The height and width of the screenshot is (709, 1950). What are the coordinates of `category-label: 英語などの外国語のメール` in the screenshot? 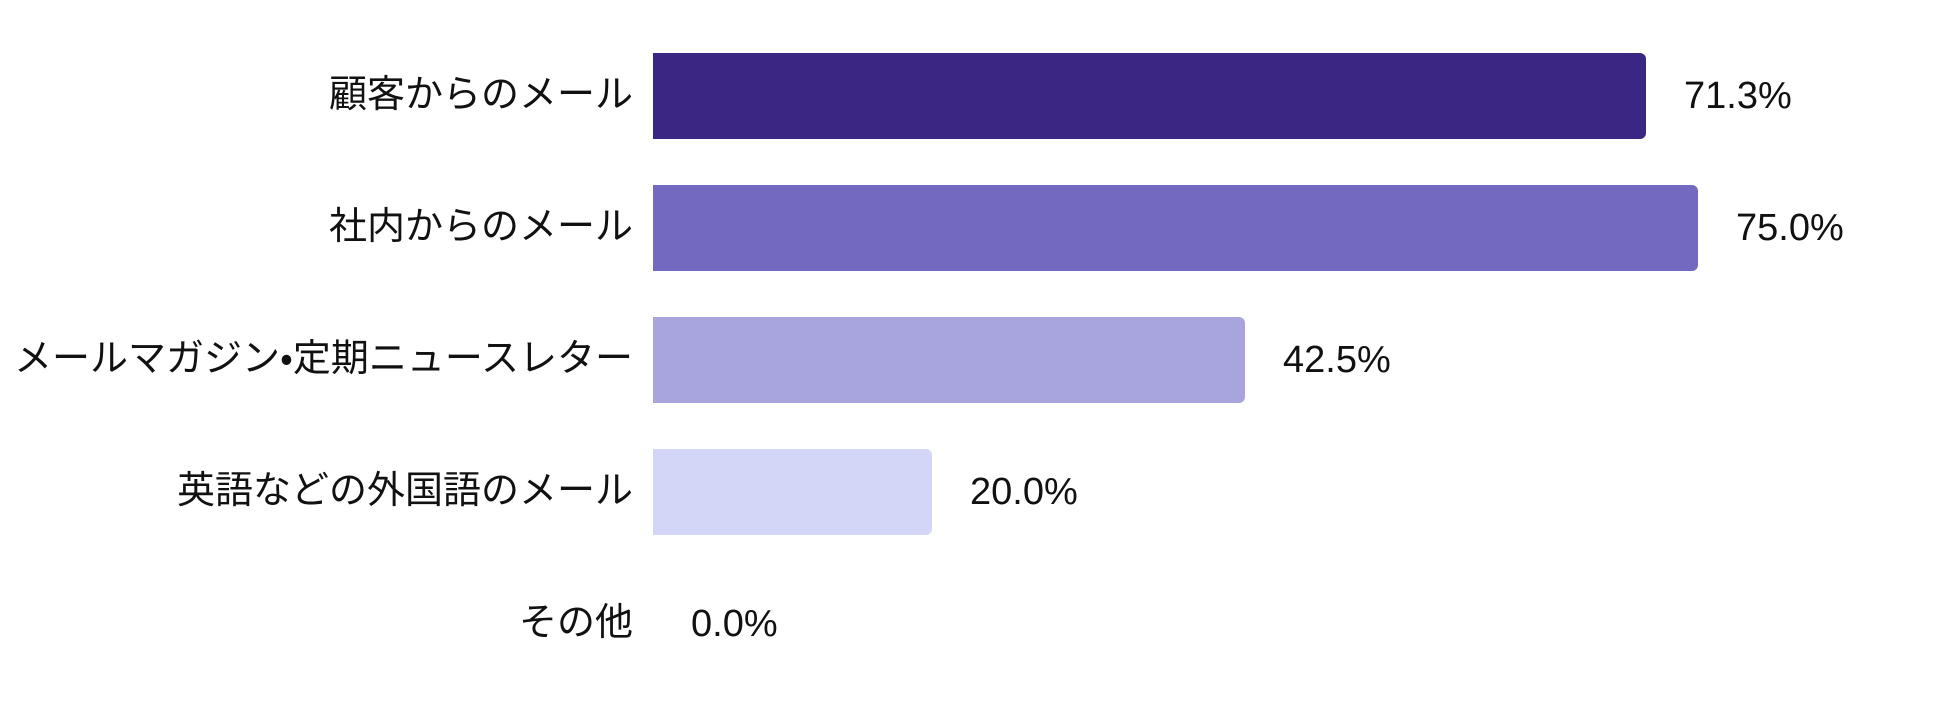 It's located at (404, 491).